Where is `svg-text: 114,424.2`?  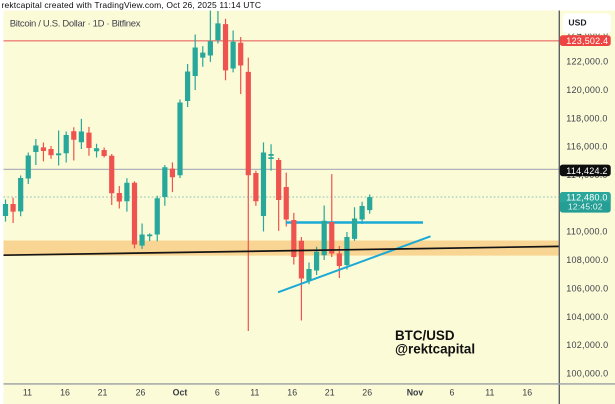
svg-text: 114,424.2 is located at coordinates (586, 171).